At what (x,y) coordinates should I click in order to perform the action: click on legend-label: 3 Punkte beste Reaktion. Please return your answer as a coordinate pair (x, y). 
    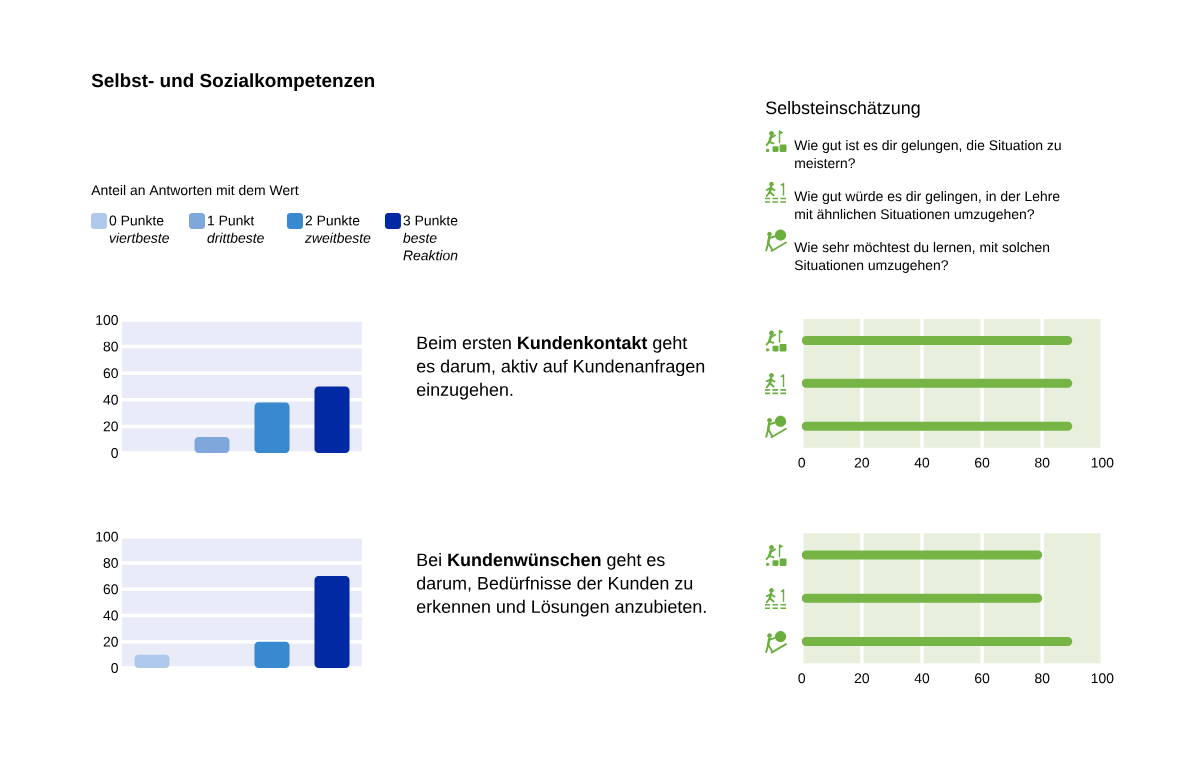
    Looking at the image, I should click on (430, 238).